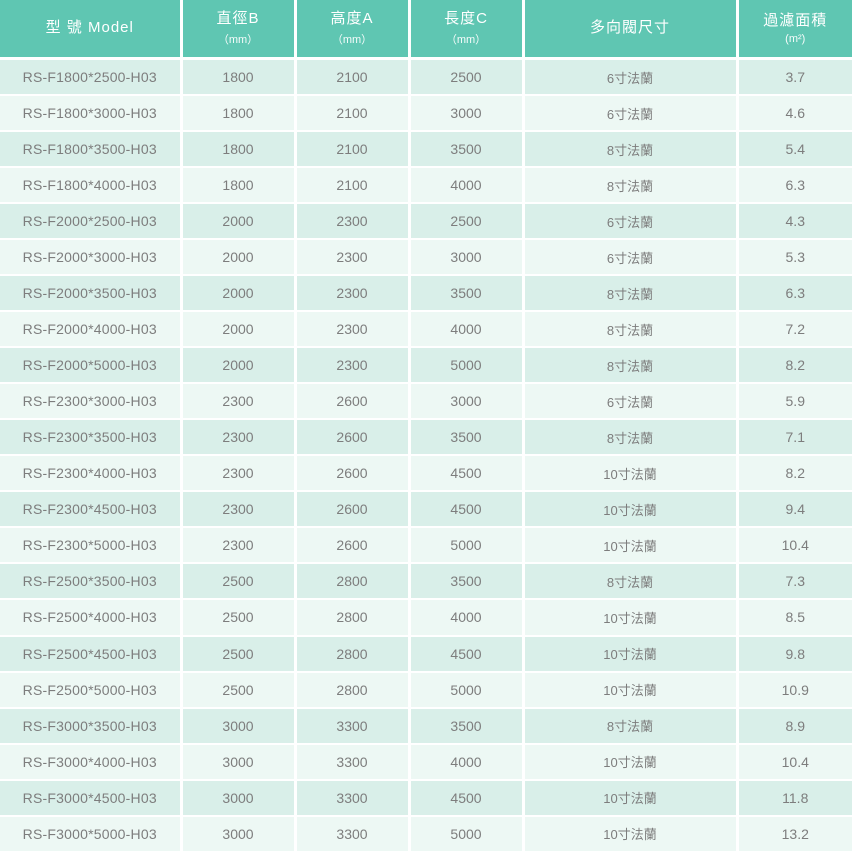 The height and width of the screenshot is (851, 852). Describe the element at coordinates (91, 798) in the screenshot. I see `cell-model: RS-F3000*4500-H03` at that location.